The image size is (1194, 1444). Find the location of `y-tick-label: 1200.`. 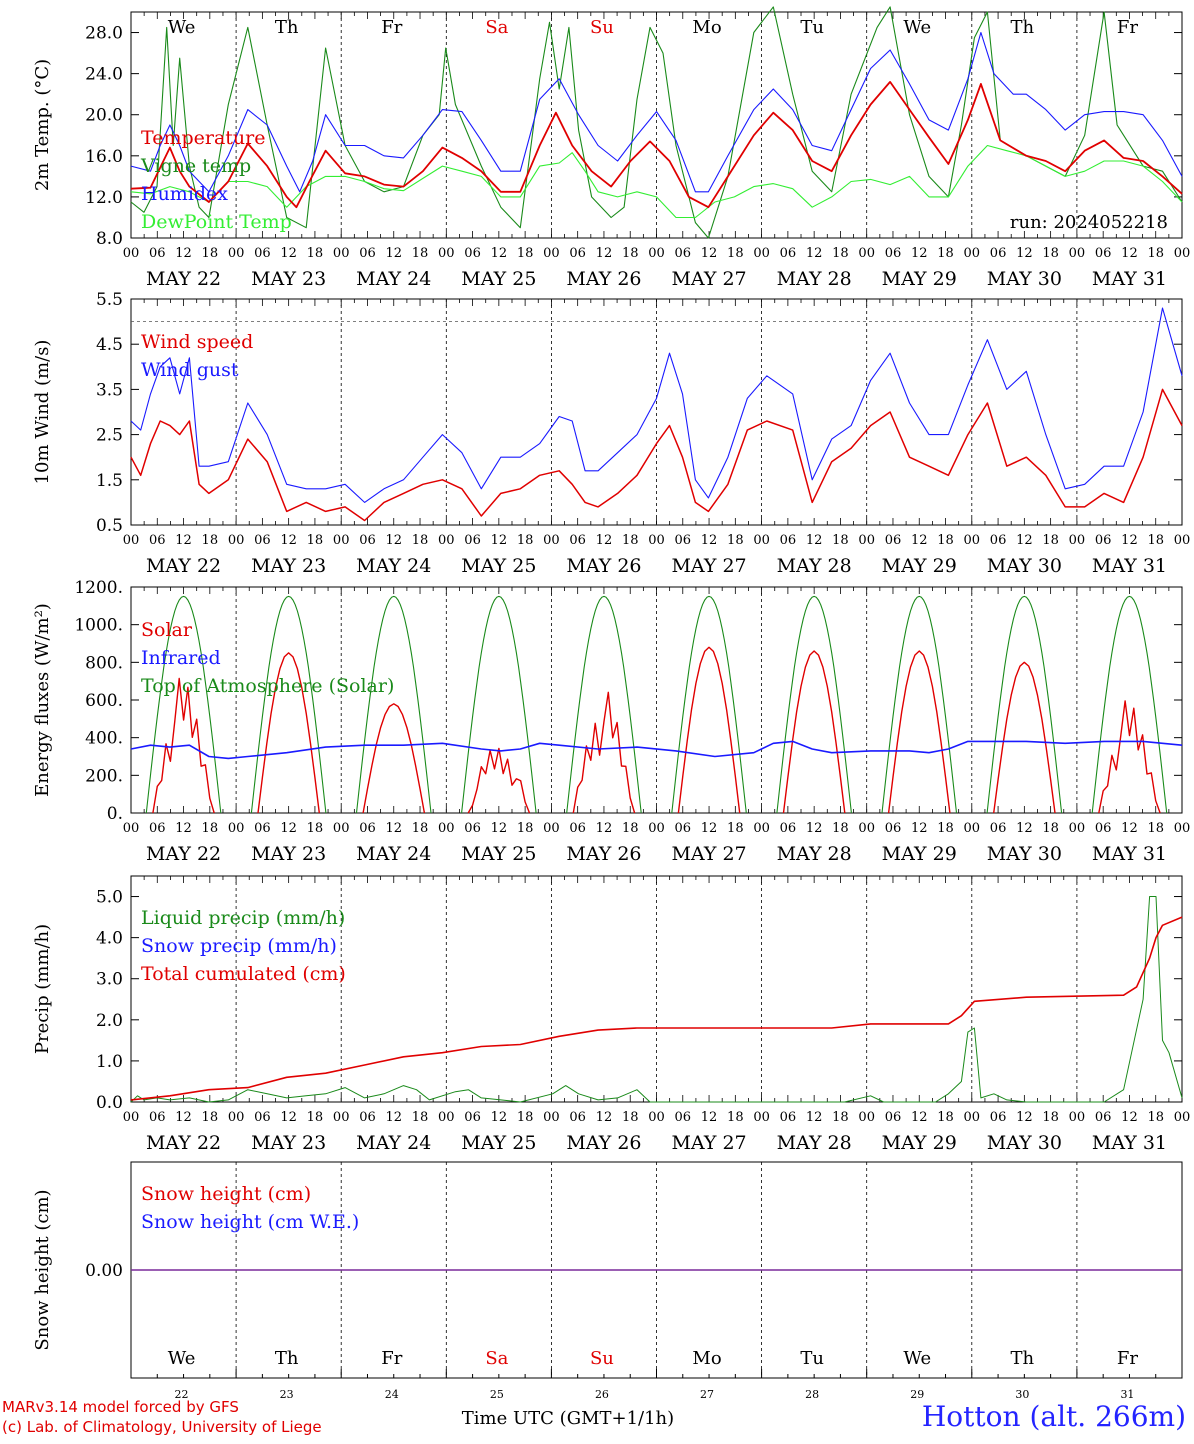

y-tick-label: 1200. is located at coordinates (98, 588).